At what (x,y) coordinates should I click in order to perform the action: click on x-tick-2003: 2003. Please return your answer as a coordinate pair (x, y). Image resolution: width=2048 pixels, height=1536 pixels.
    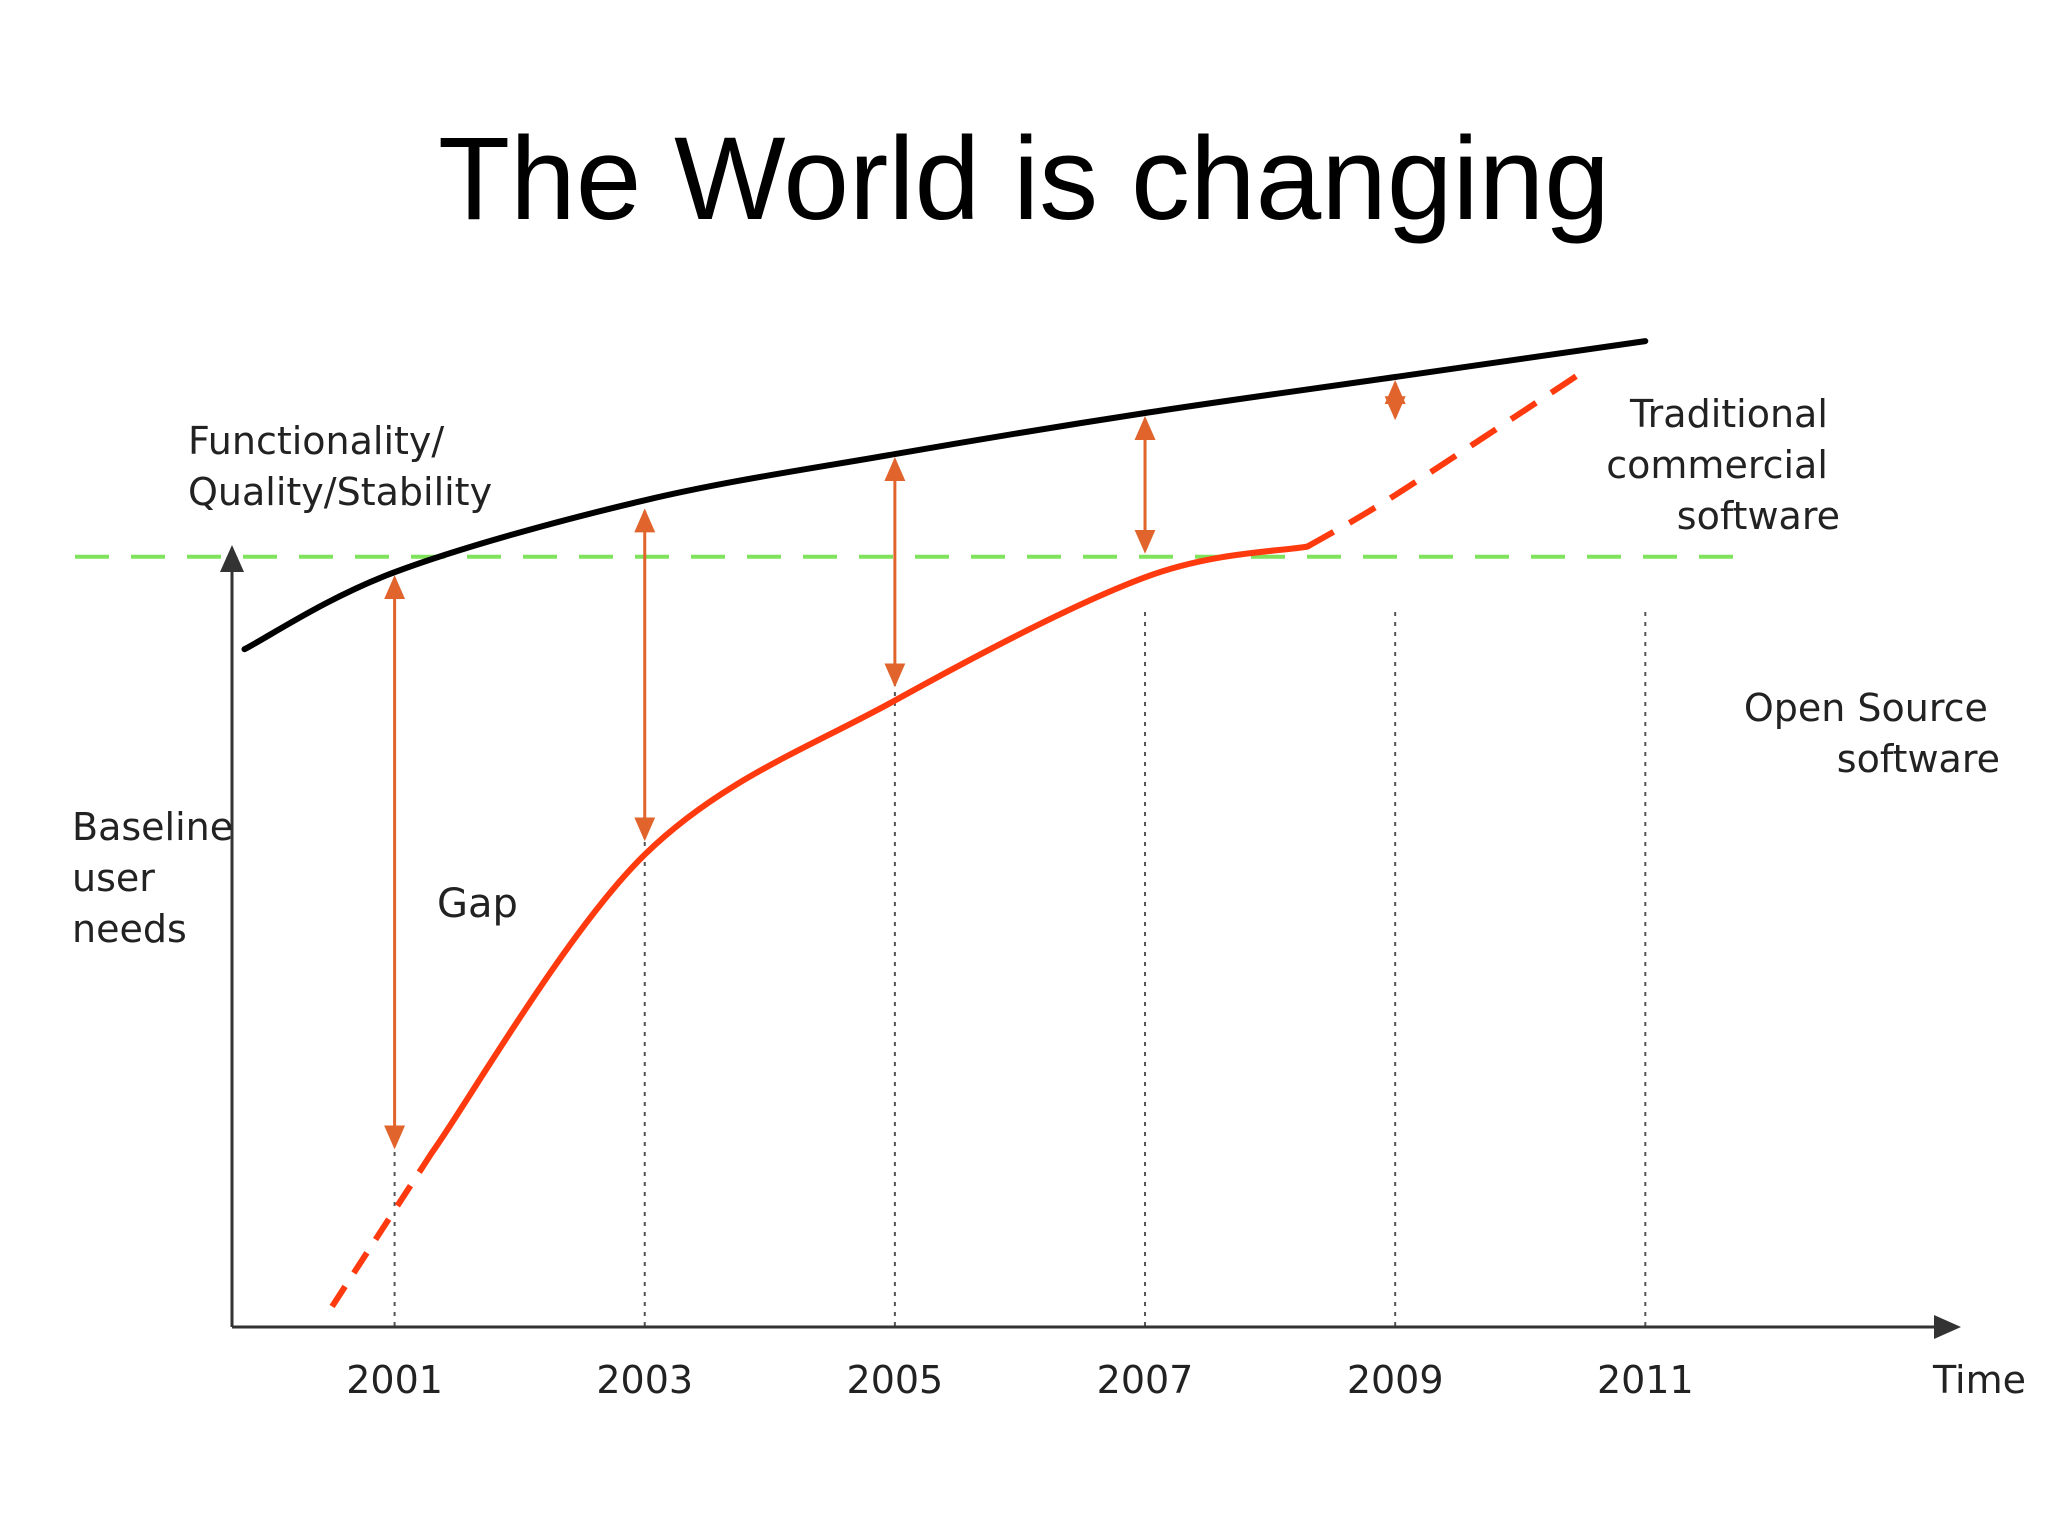
    Looking at the image, I should click on (644, 1380).